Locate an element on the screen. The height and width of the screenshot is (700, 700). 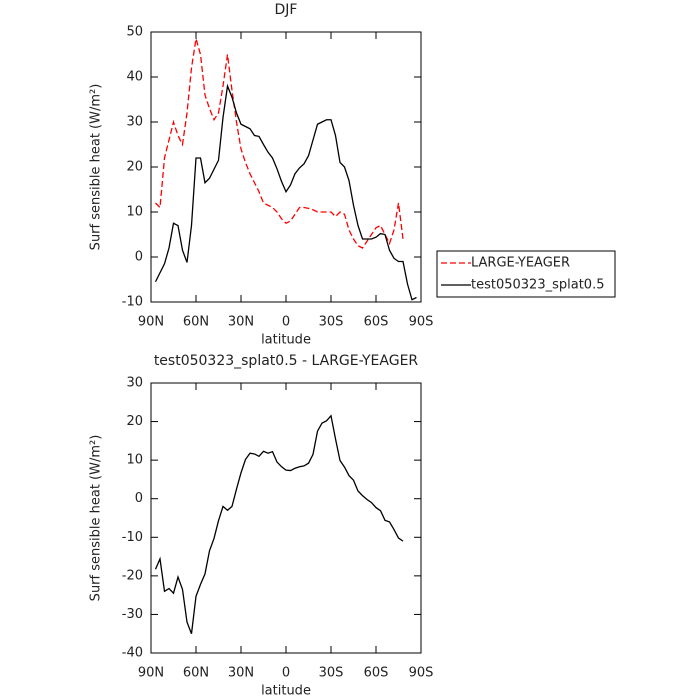
y-tick-label: -30 is located at coordinates (132, 614).